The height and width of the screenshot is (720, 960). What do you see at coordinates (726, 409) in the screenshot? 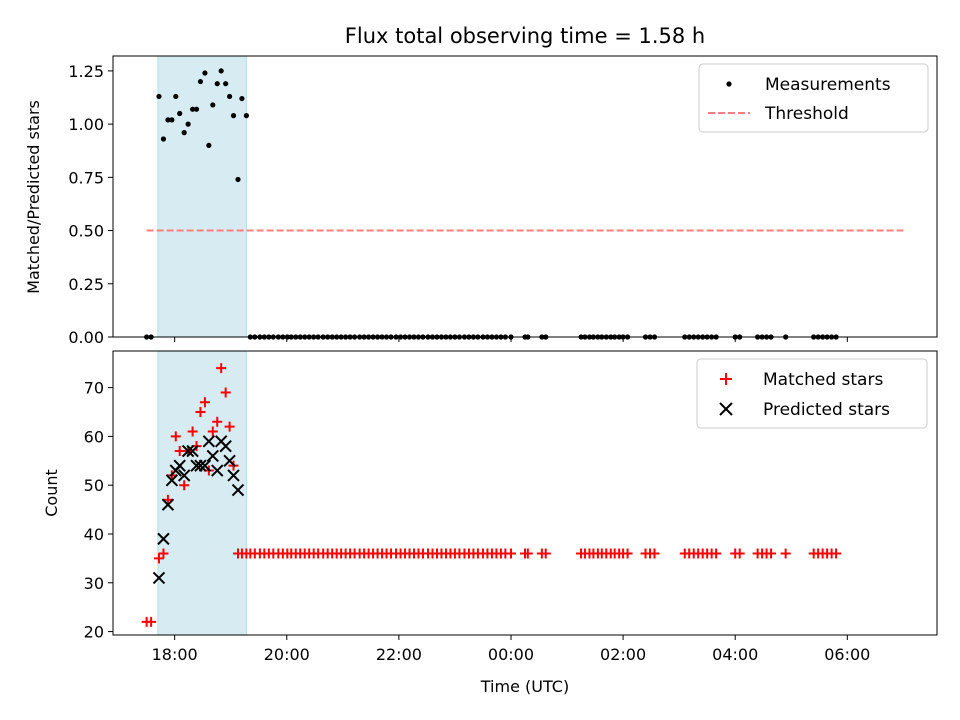
I see `legend-predicted-marker` at bounding box center [726, 409].